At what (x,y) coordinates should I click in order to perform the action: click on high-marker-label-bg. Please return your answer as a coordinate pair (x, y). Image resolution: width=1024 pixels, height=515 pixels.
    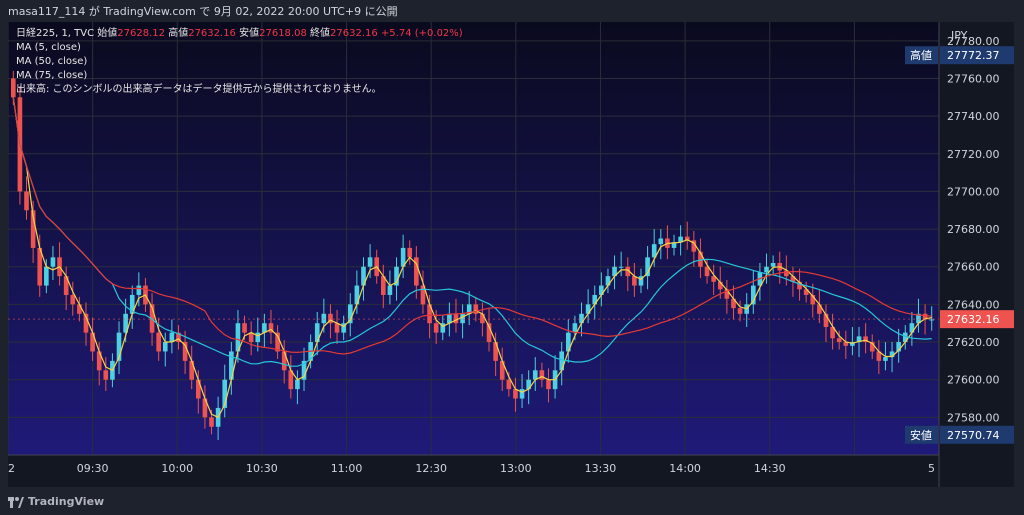
    Looking at the image, I should click on (921, 55).